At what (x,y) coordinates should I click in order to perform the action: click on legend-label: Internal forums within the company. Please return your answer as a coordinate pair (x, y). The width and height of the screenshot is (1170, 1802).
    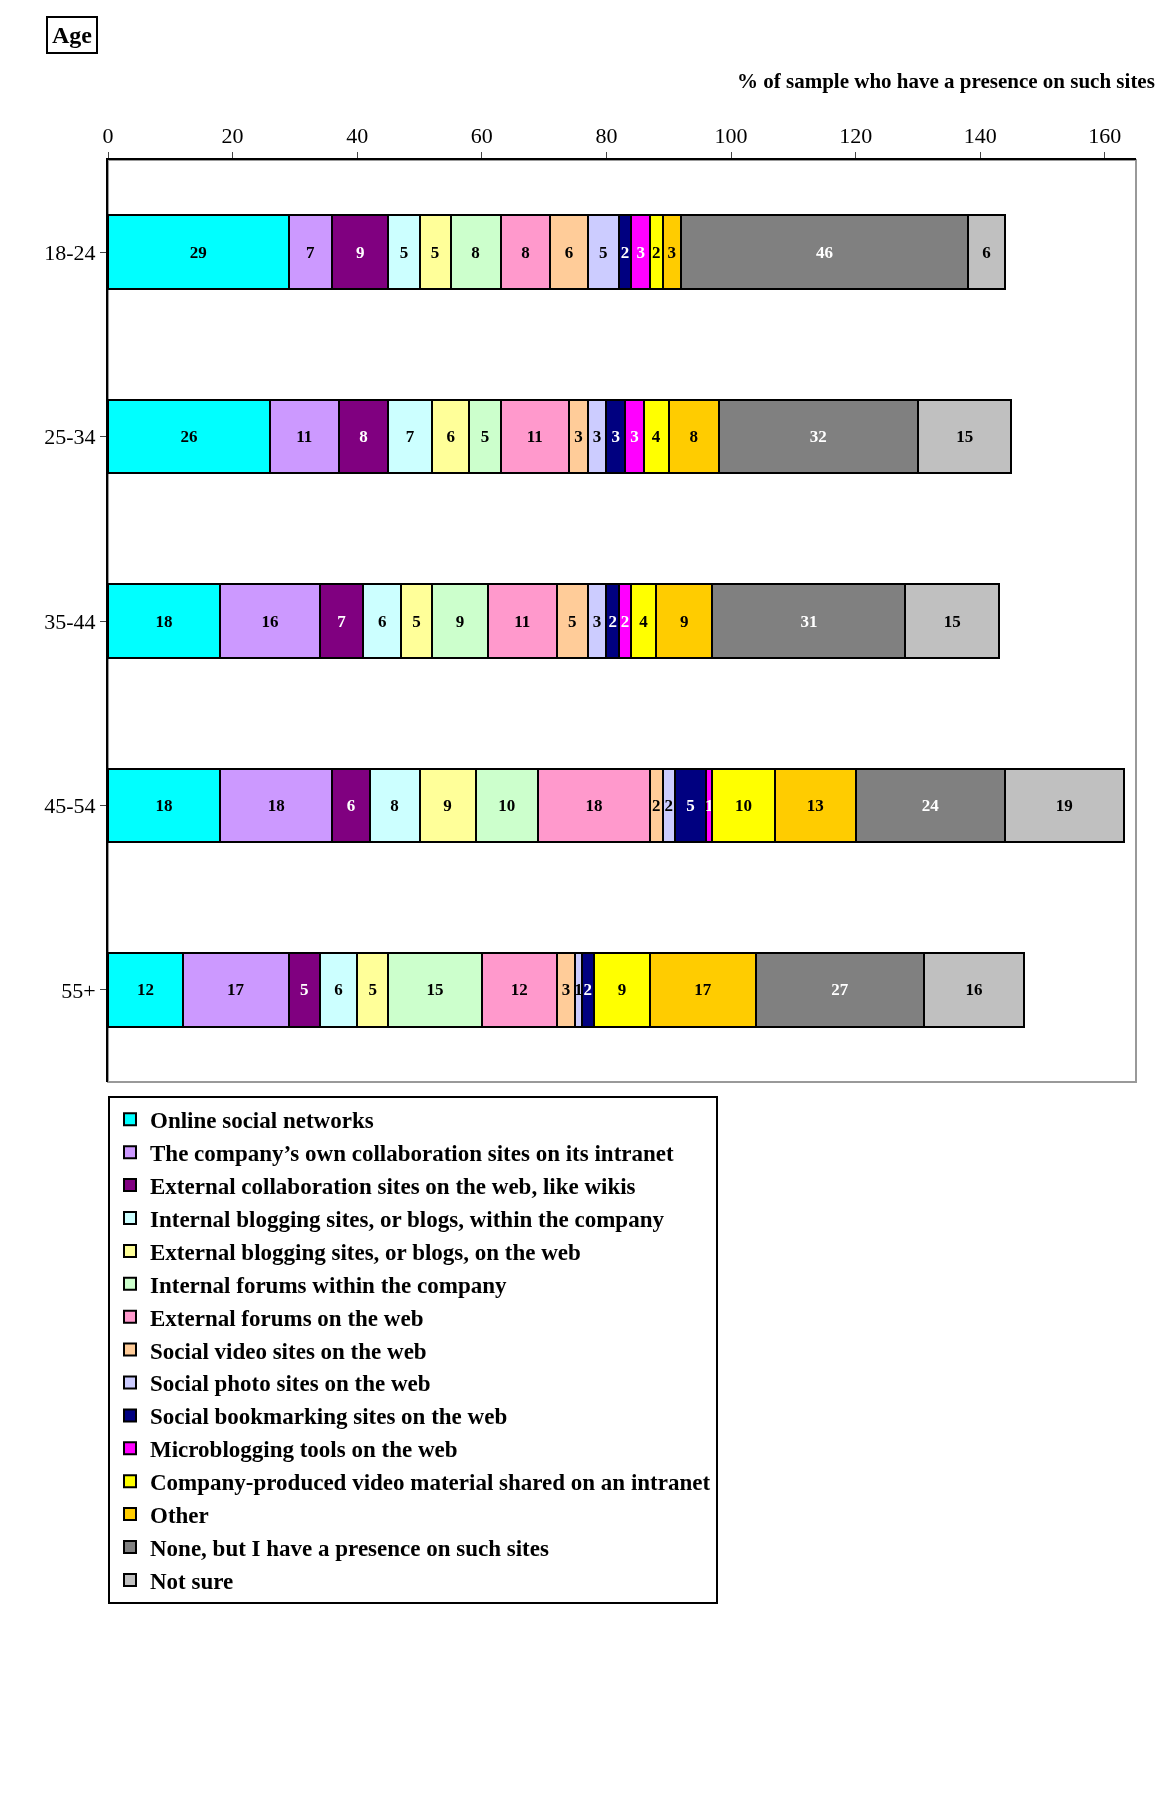
    Looking at the image, I should click on (329, 1285).